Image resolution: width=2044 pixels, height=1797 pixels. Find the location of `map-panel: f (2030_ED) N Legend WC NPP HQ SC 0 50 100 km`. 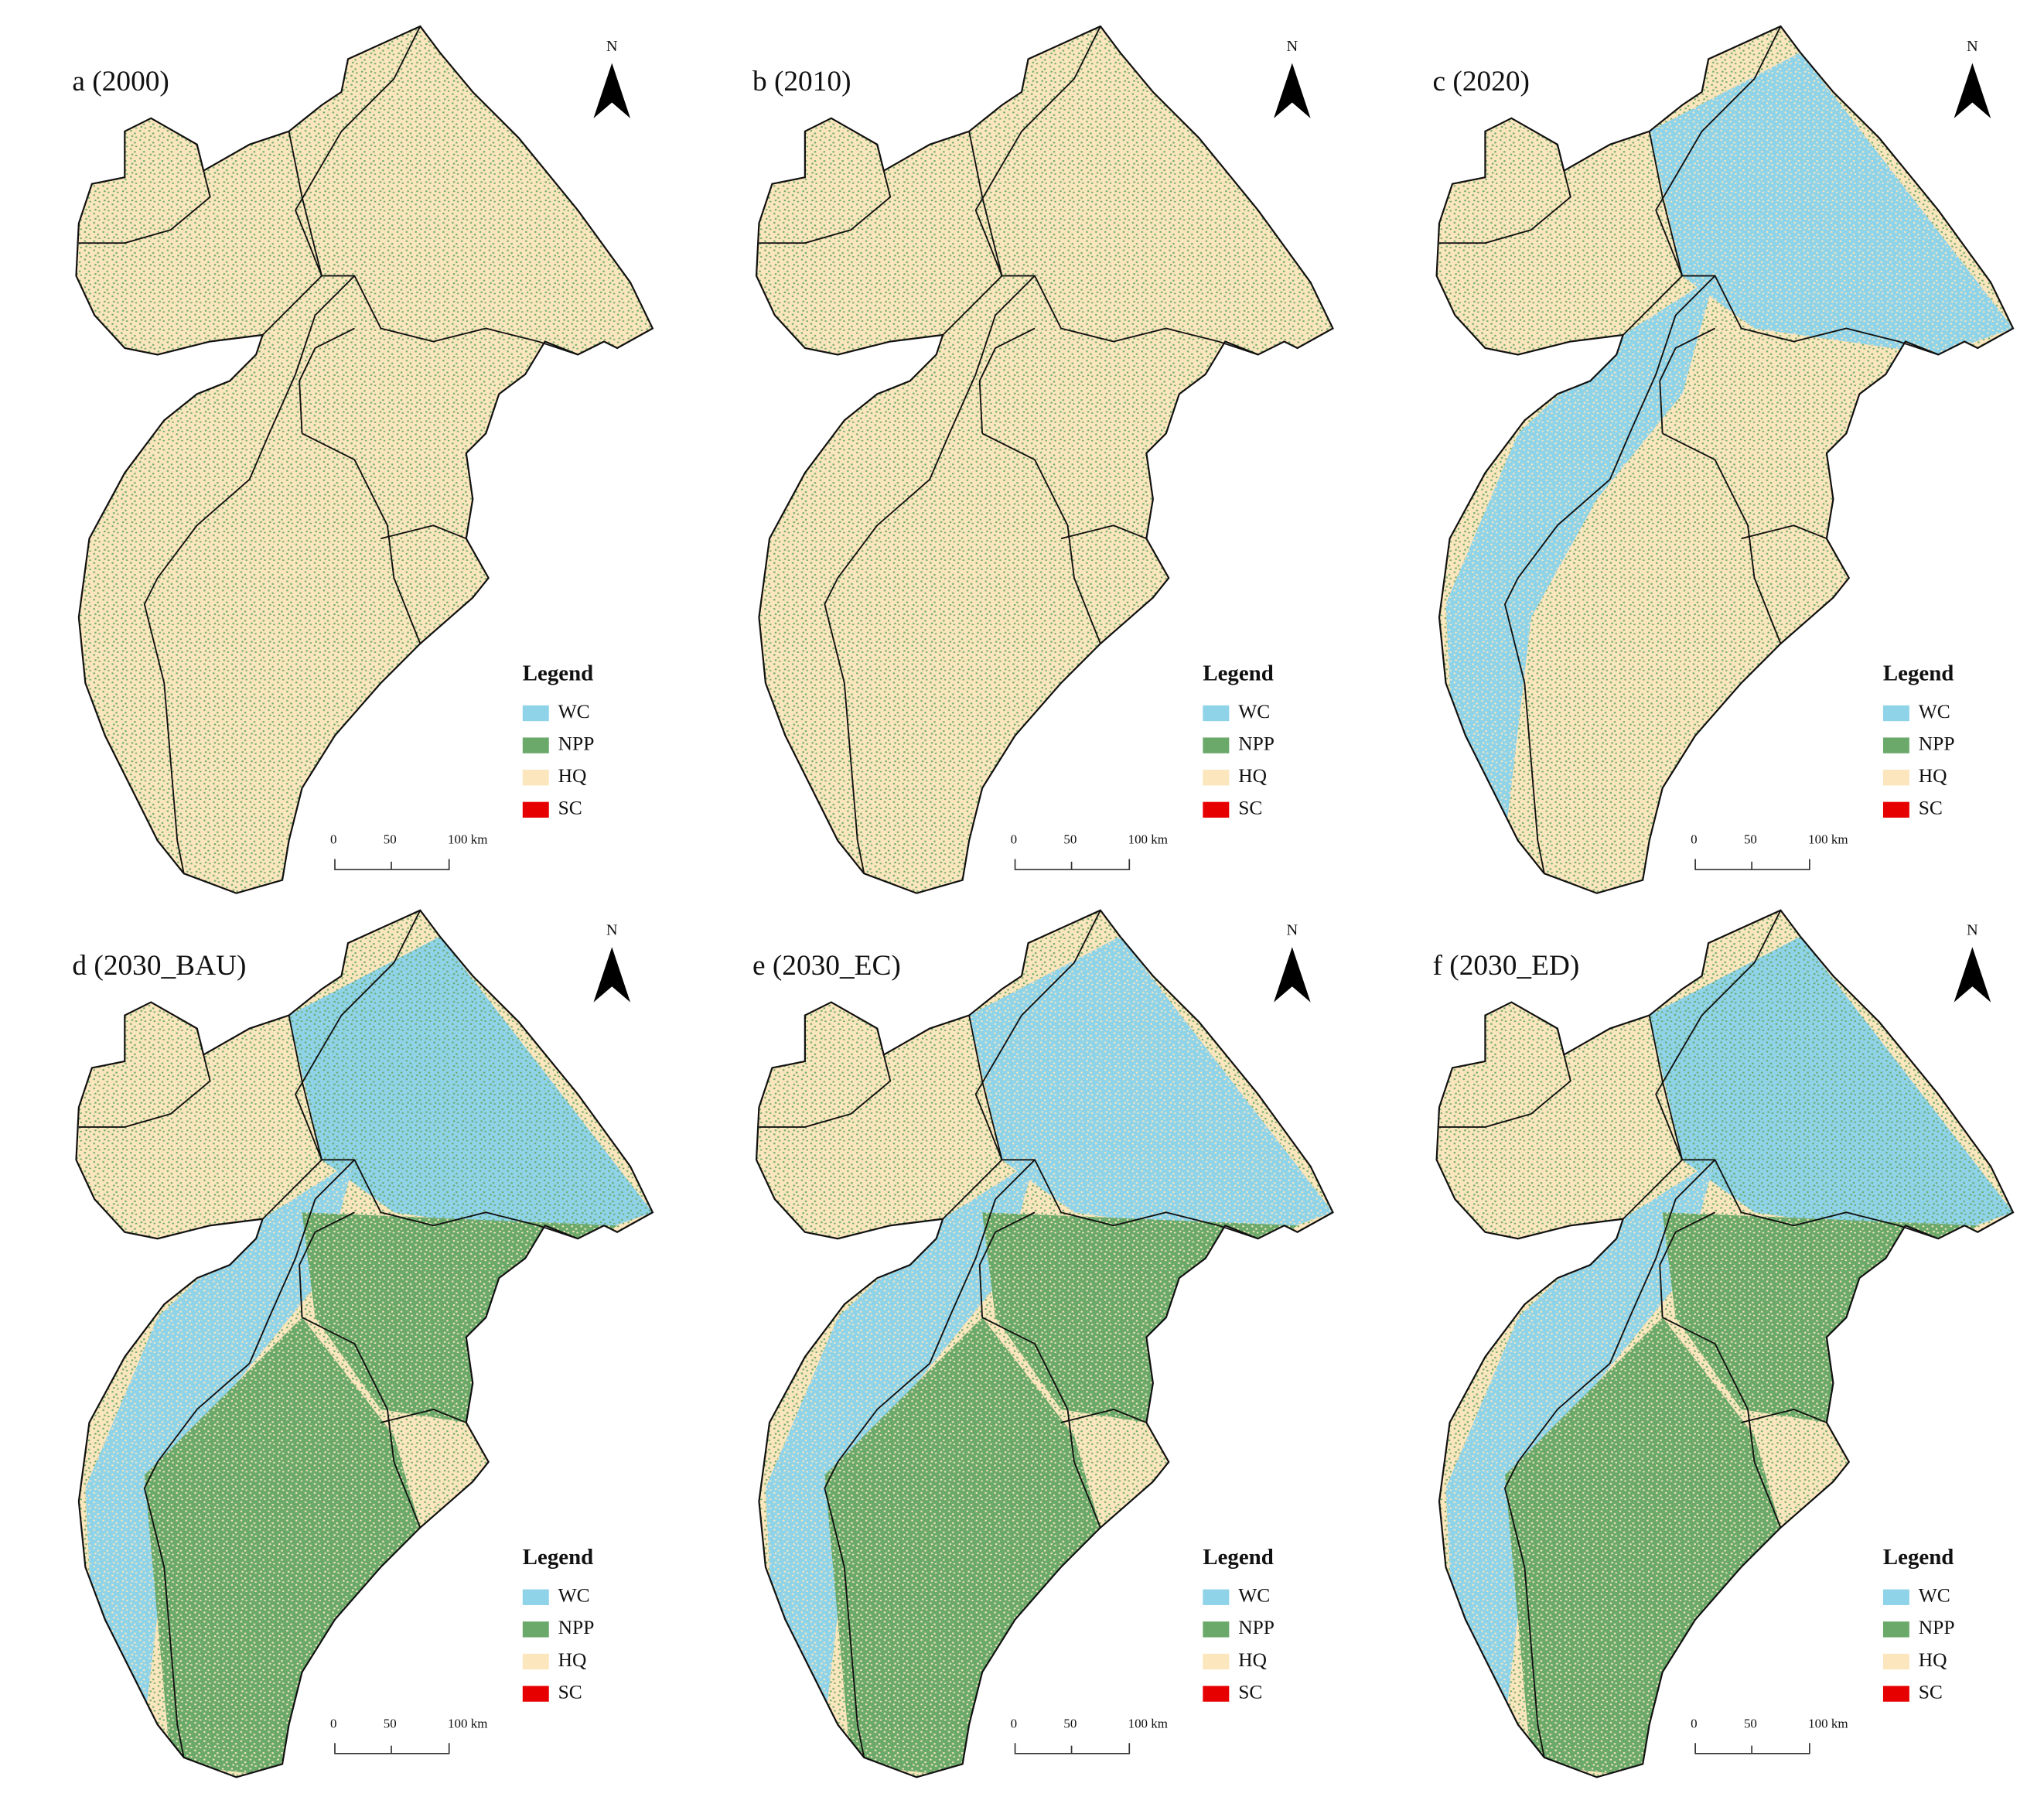

map-panel: f (2030_ED) N Legend WC NPP HQ SC 0 50 100 km is located at coordinates (1724, 1343).